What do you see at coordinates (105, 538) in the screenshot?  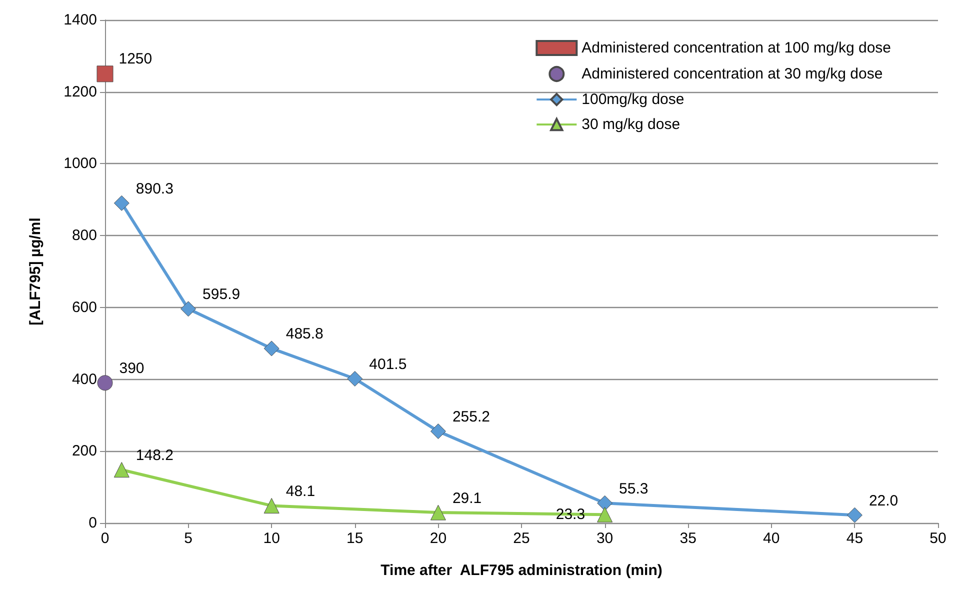 I see `x-tick-label: 0` at bounding box center [105, 538].